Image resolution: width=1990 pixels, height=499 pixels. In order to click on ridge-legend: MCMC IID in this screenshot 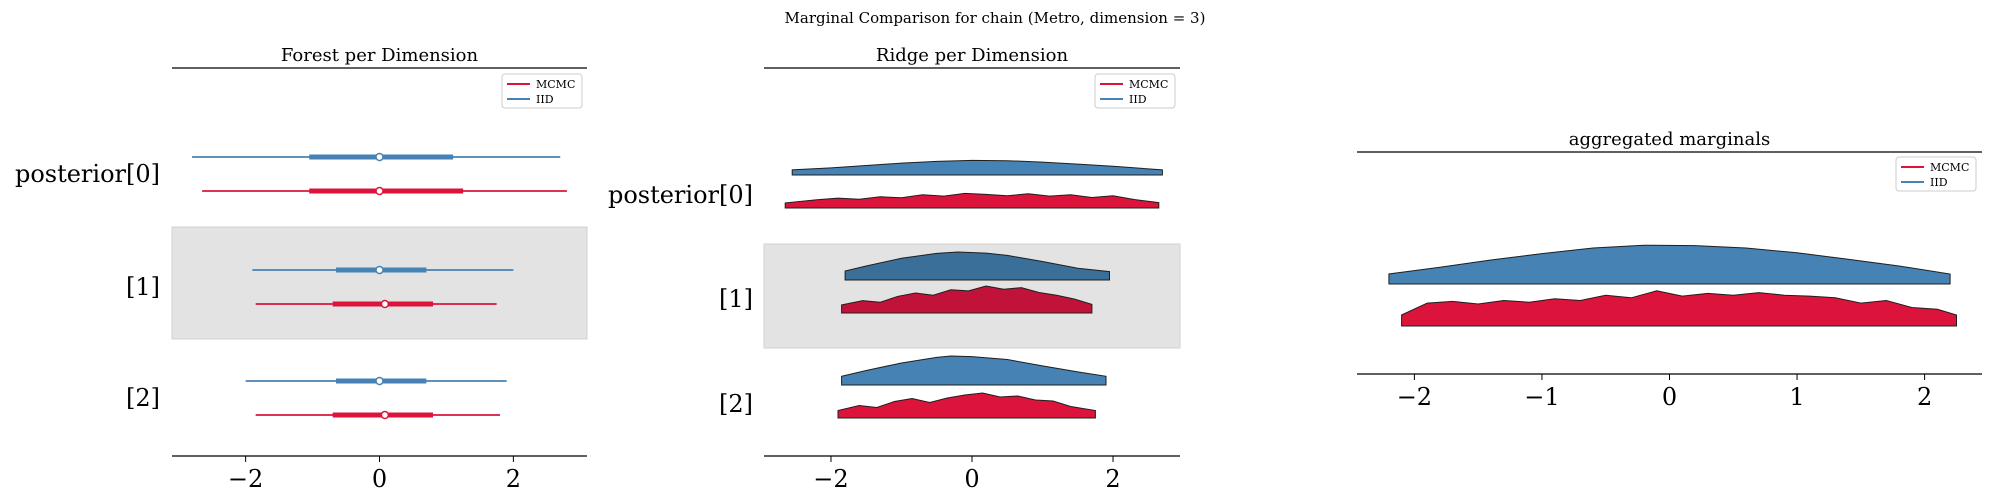, I will do `click(1135, 91)`.